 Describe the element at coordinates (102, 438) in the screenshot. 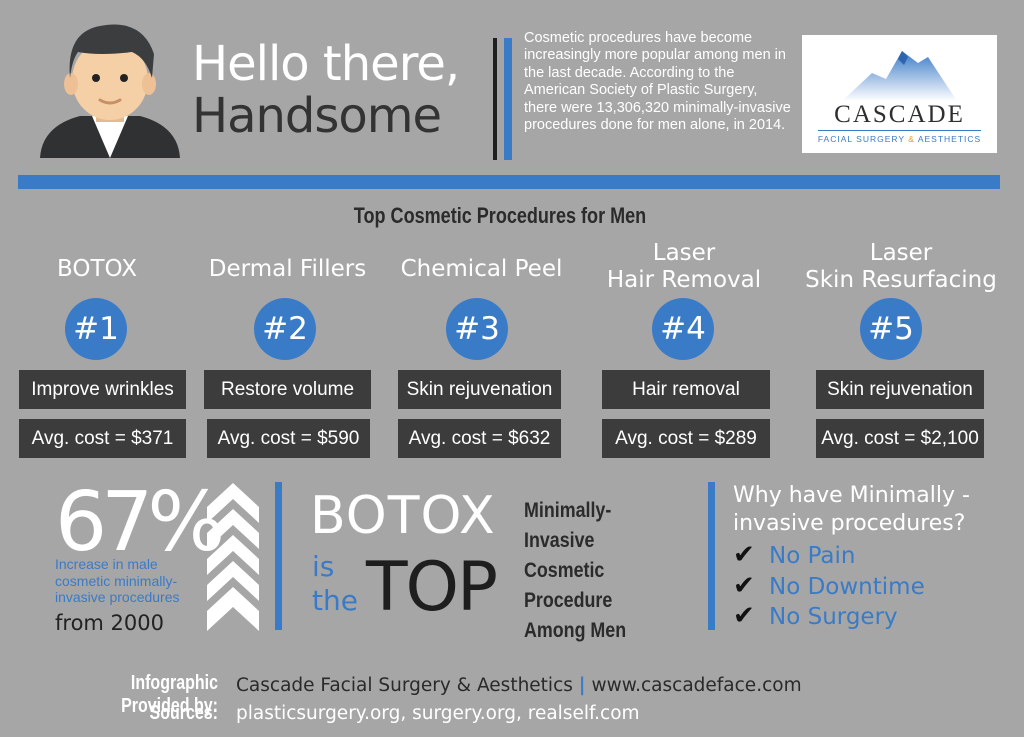

I see `cost-label: Avg. cost = $371` at that location.